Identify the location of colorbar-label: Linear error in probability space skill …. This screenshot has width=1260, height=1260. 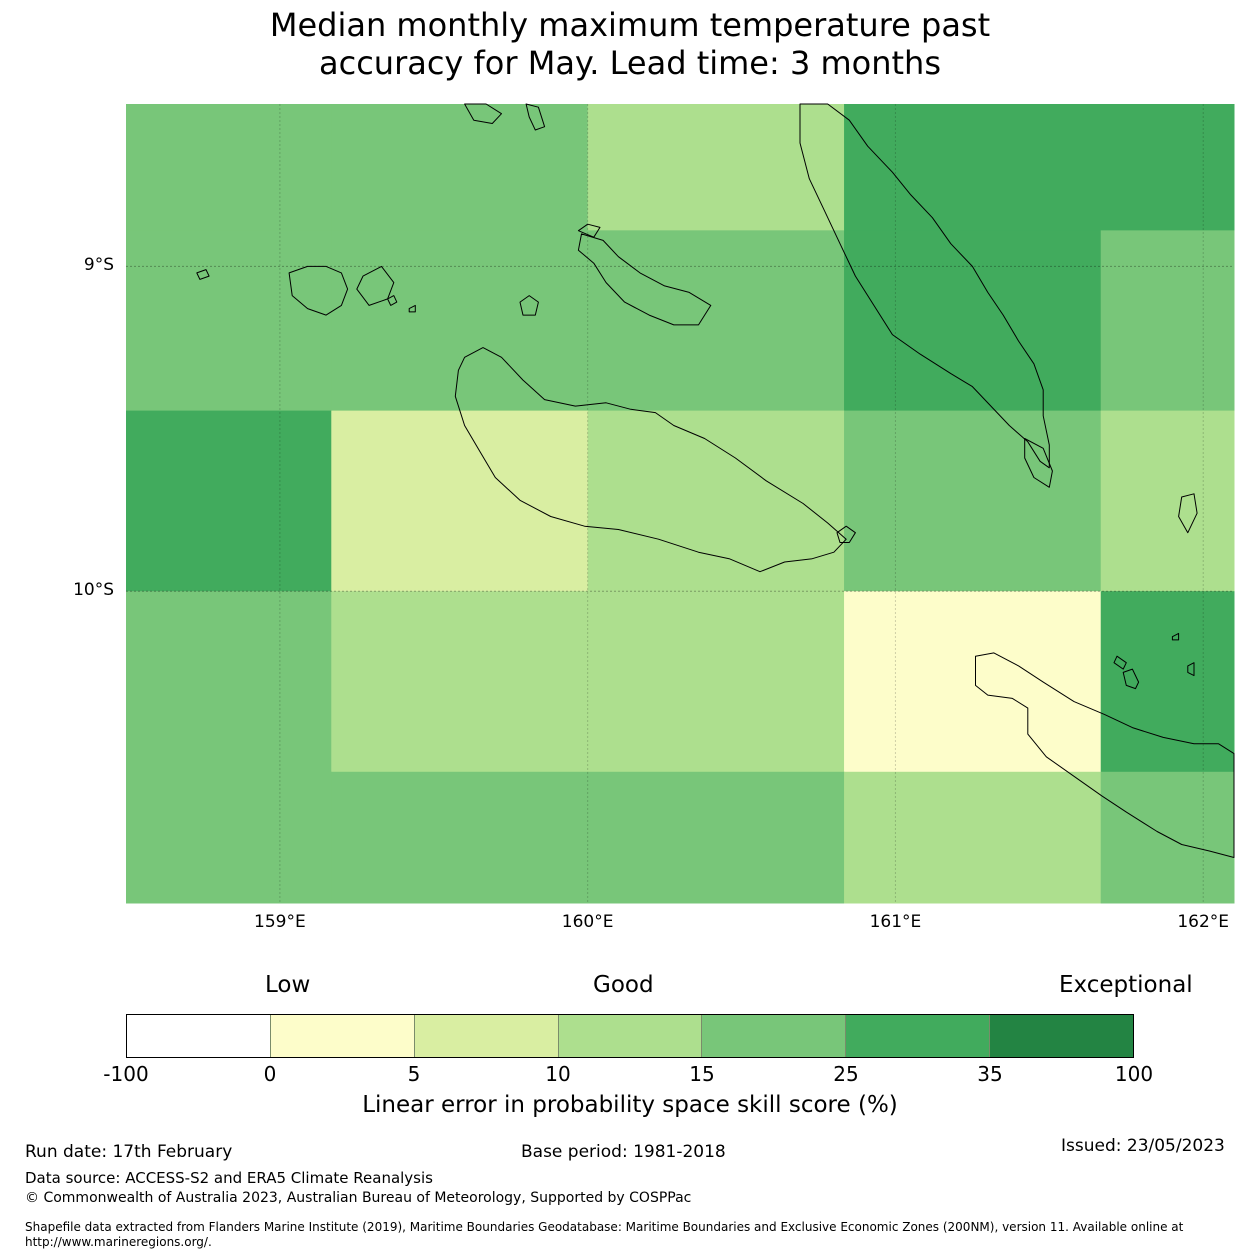
(630, 1105).